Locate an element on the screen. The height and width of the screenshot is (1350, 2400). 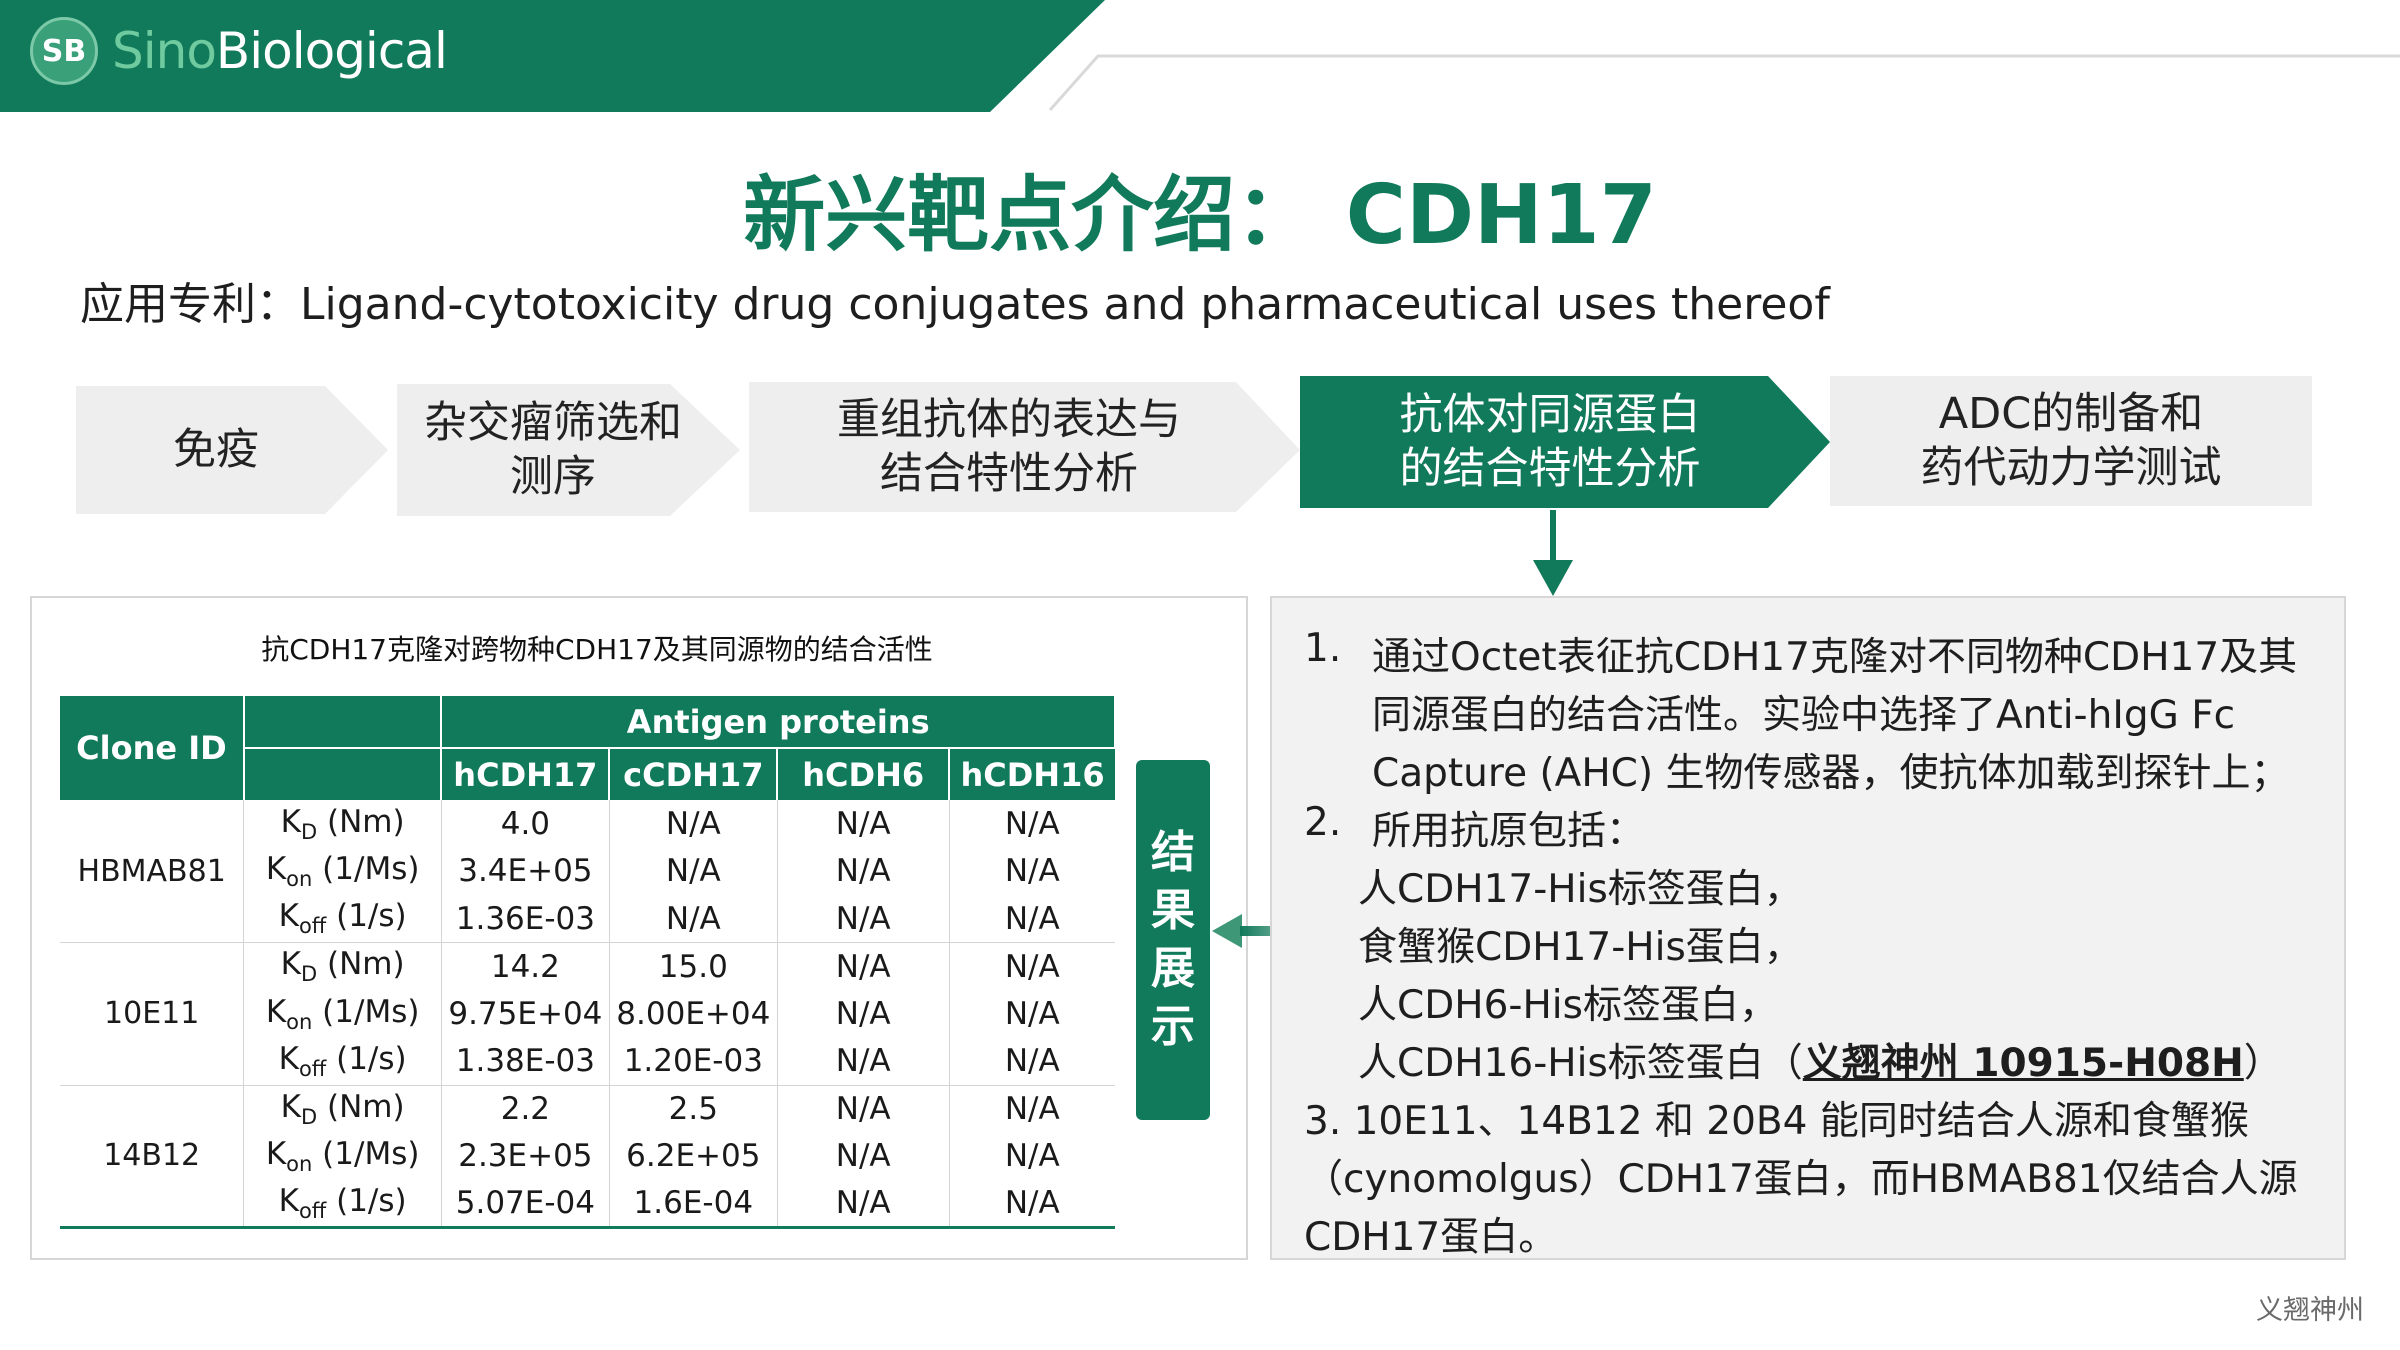
note-line: Capture (AHC) 生物传感器，使抗体加载到探针上； is located at coordinates (1831, 773).